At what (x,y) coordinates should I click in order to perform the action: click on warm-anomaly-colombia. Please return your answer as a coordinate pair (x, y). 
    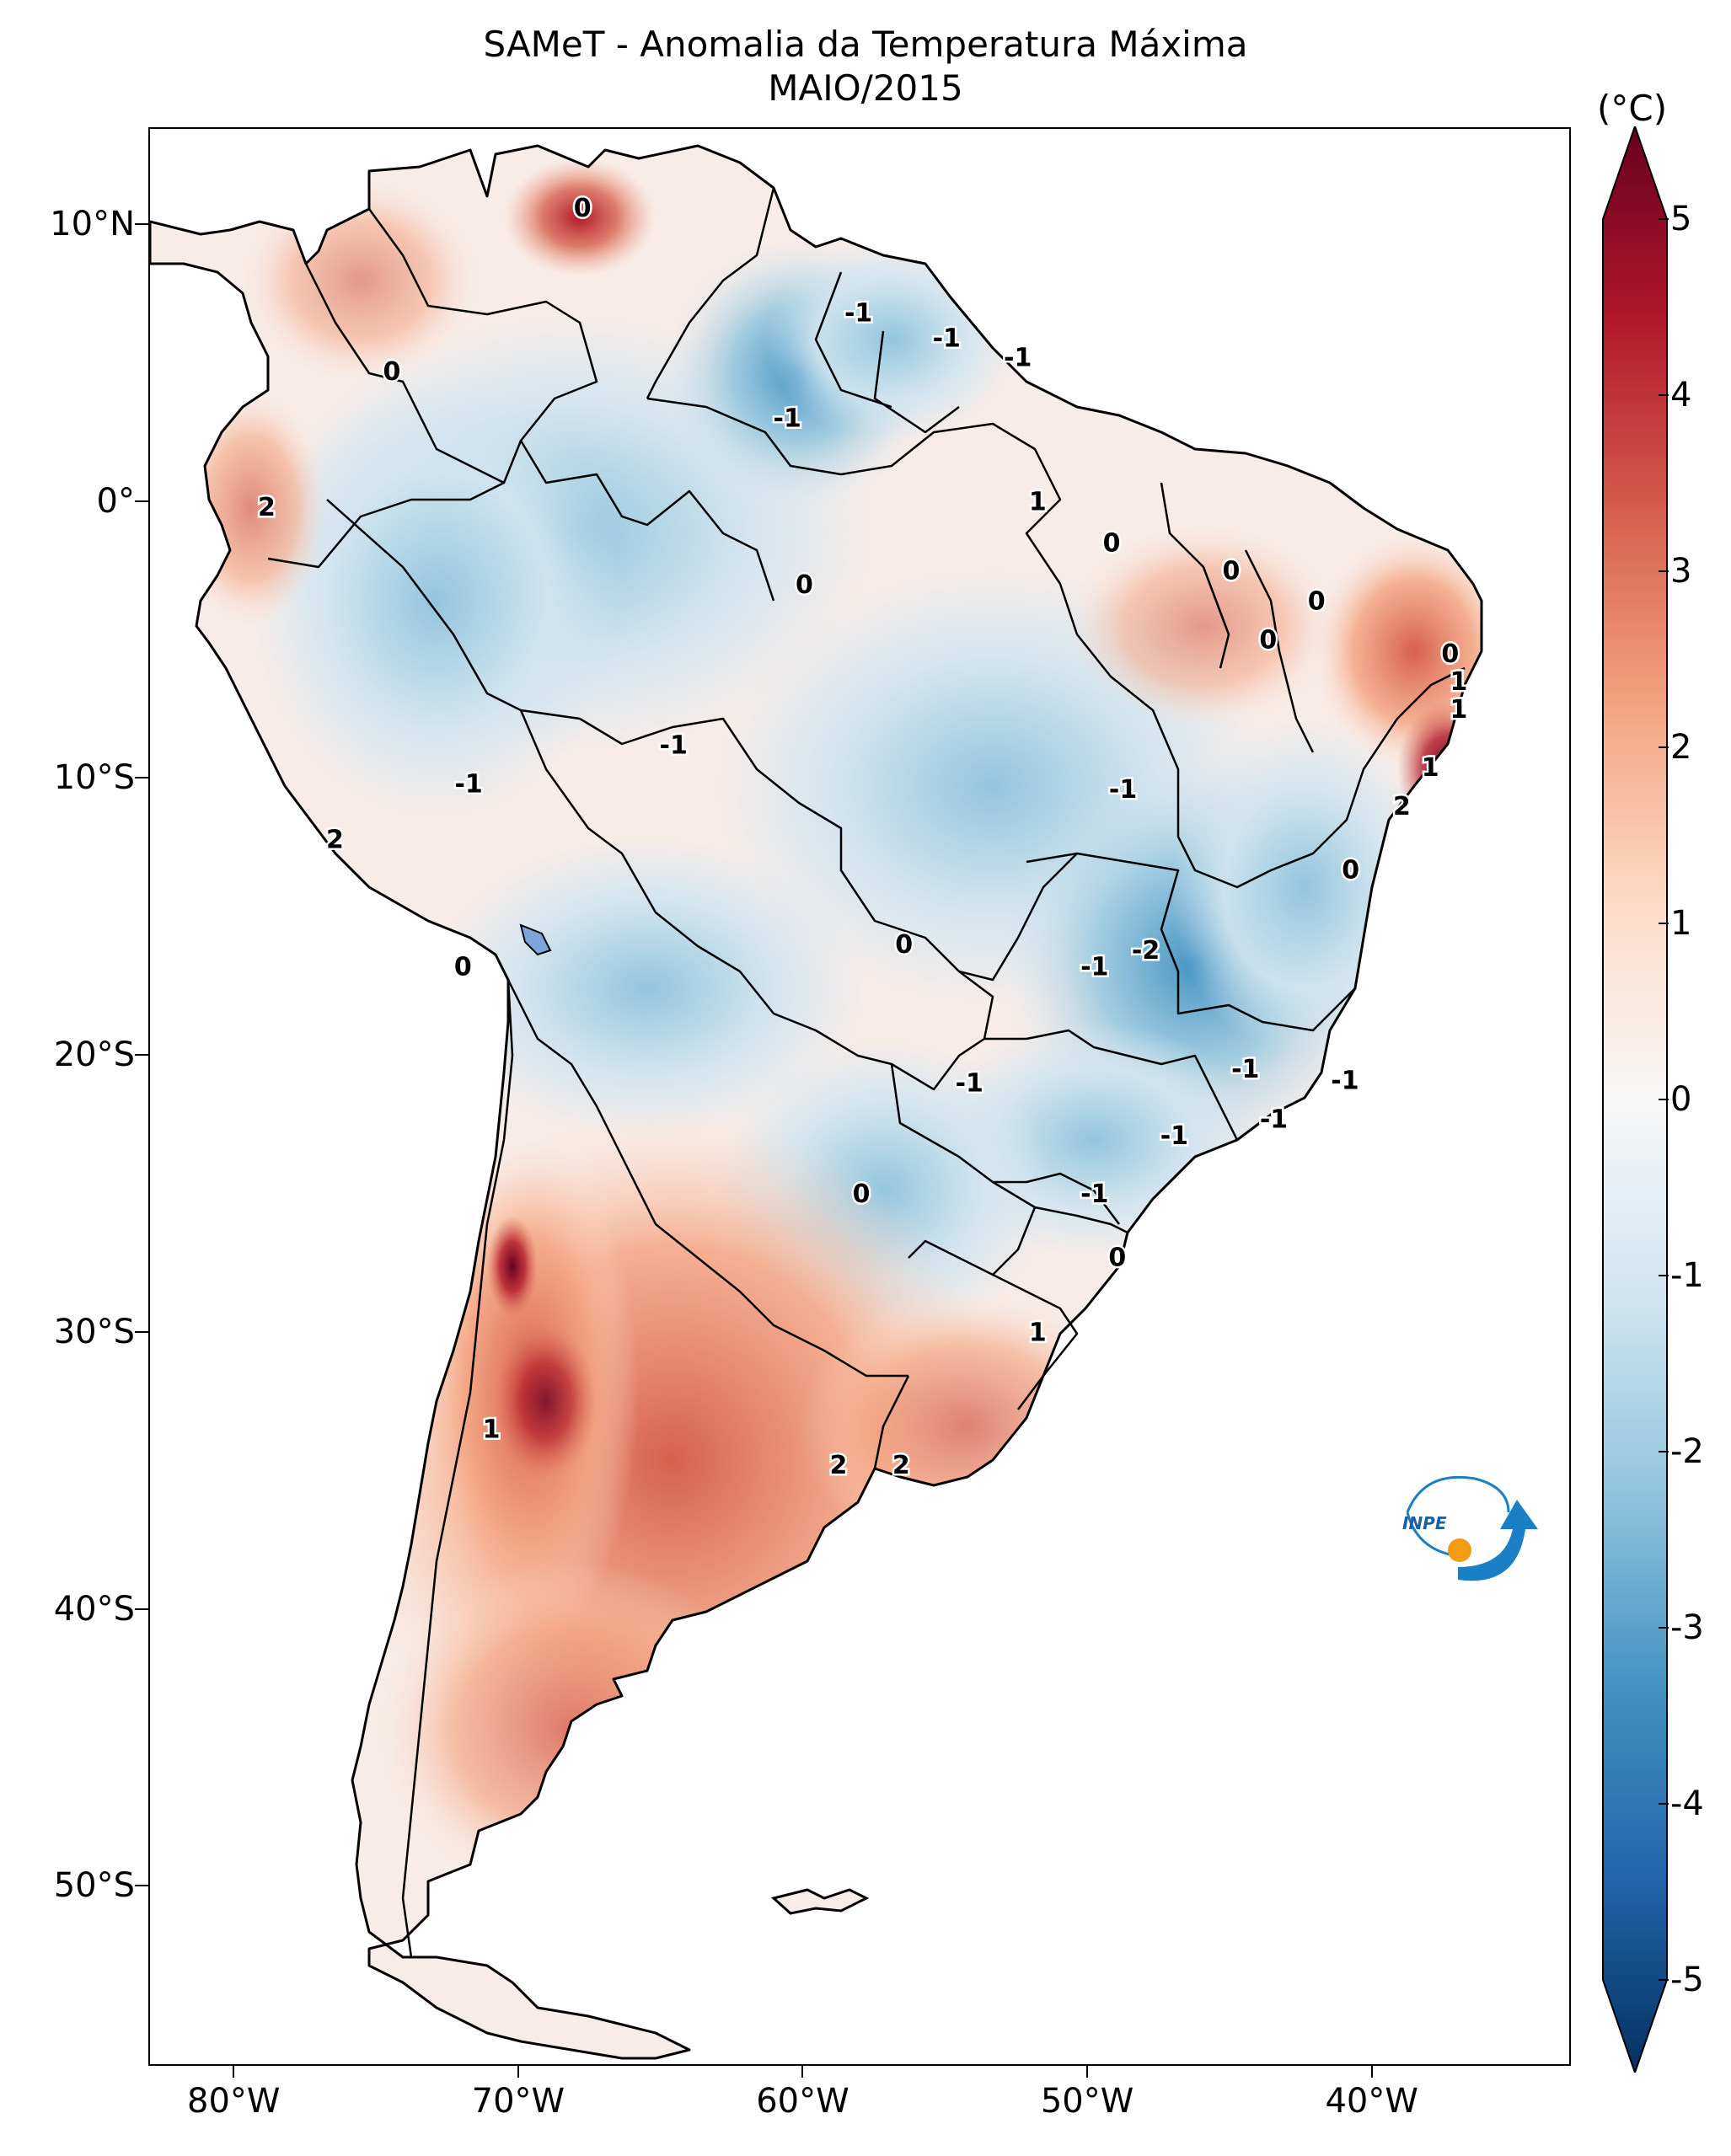
    Looking at the image, I should click on (361, 280).